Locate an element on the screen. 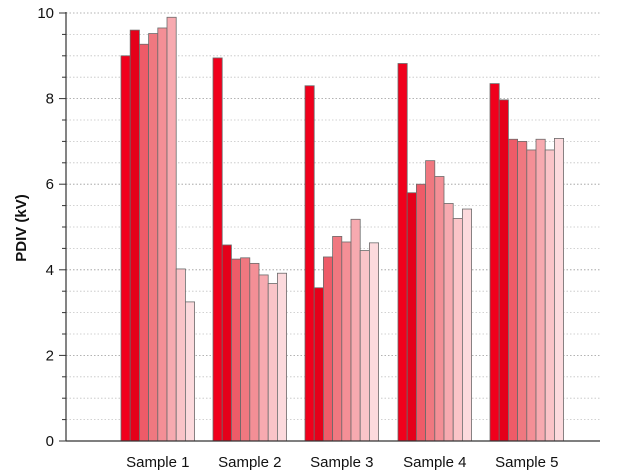 Image resolution: width=617 pixels, height=473 pixels. y-tick-label: 10 is located at coordinates (45, 13).